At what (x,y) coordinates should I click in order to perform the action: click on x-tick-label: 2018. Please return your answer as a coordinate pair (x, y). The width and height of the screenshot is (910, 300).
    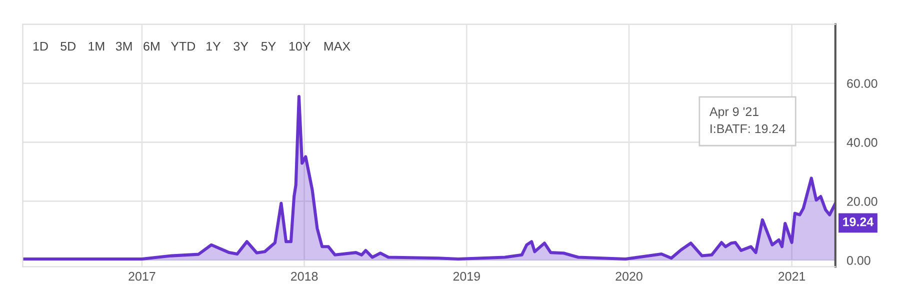
    Looking at the image, I should click on (304, 276).